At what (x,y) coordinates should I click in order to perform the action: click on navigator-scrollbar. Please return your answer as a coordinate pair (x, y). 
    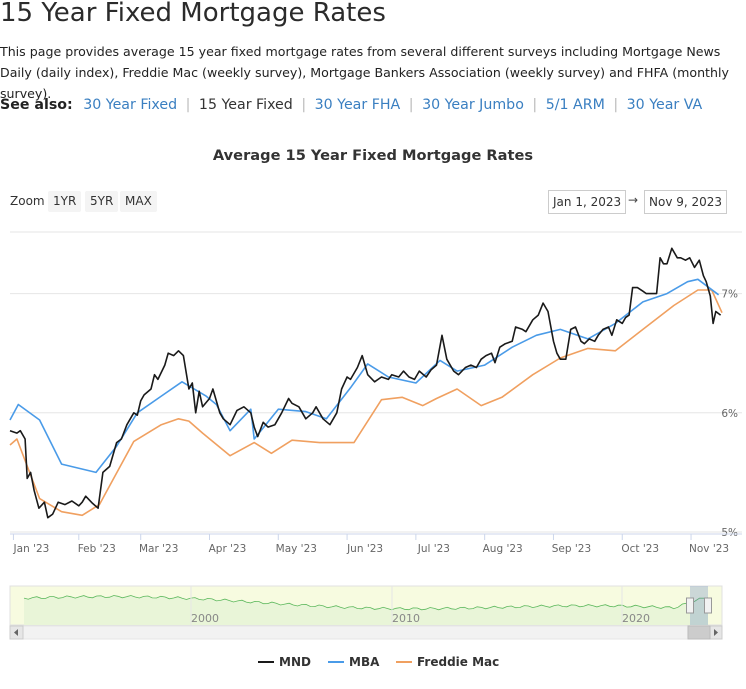
    Looking at the image, I should click on (366, 632).